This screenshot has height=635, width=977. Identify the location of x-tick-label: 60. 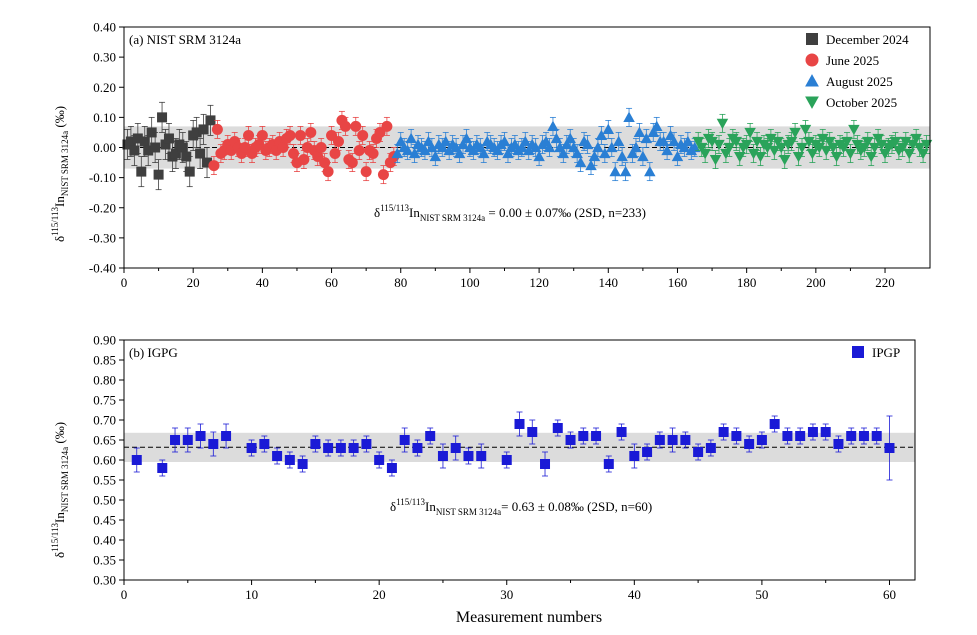
(331, 282).